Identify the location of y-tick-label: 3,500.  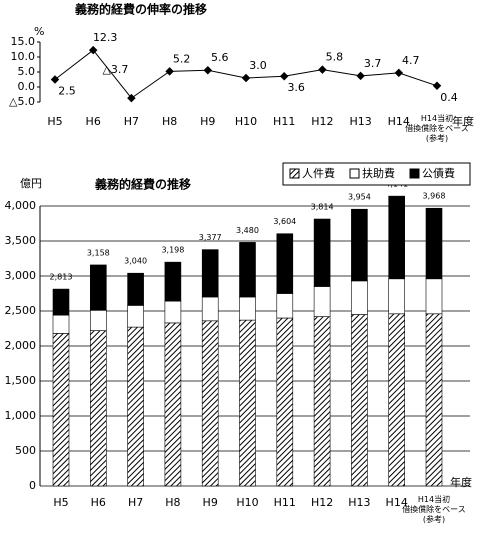
(21, 240).